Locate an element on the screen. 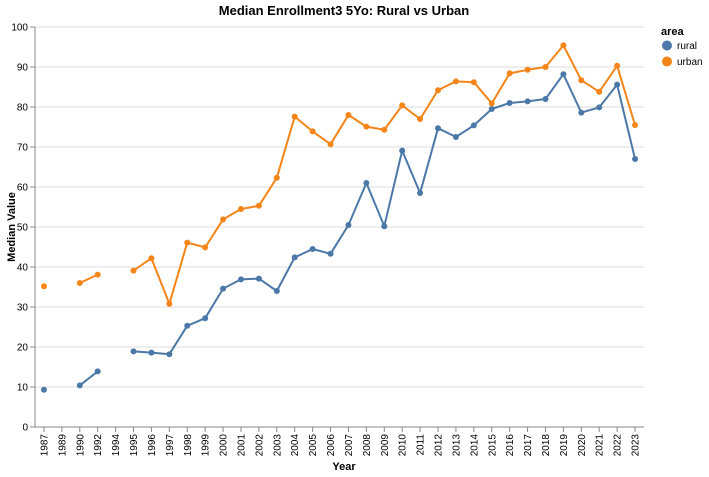 The width and height of the screenshot is (709, 477). y-tick-label: 70 is located at coordinates (23, 148).